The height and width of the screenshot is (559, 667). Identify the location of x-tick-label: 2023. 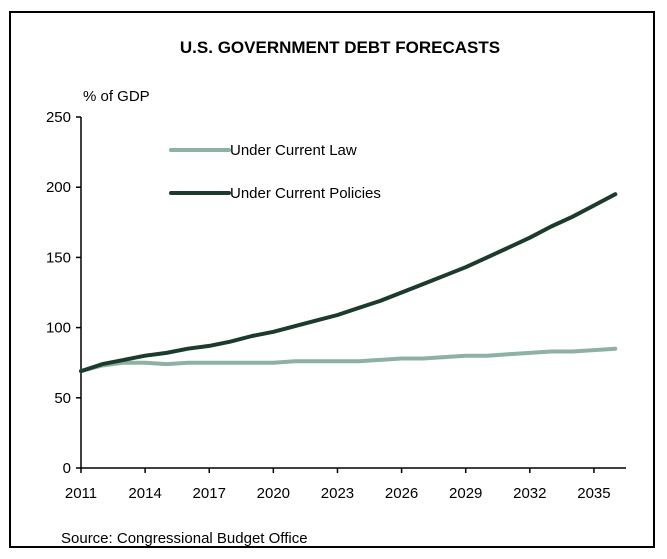
(337, 493).